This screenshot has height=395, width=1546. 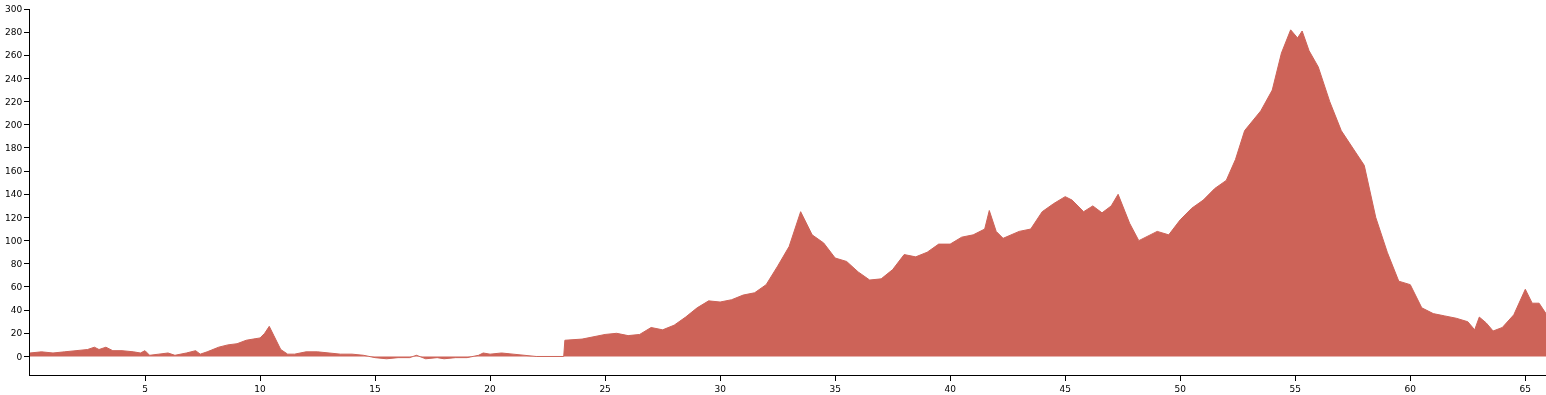 I want to click on y-tick-label: 160, so click(x=14, y=171).